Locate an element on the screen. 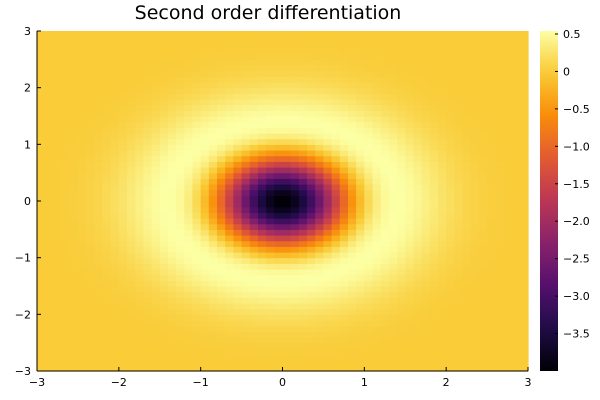 Image resolution: width=600 pixels, height=400 pixels. y-tick-label: 1 is located at coordinates (27, 144).